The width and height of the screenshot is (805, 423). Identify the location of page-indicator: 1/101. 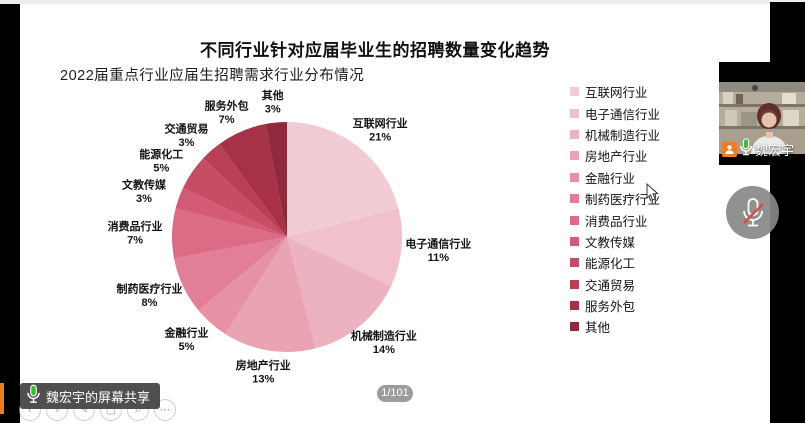
(395, 393).